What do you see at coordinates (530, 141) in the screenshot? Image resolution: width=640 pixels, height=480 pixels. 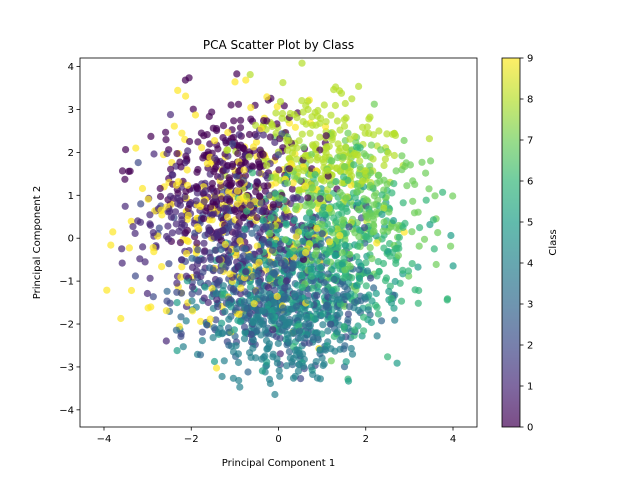 I see `colorbar-tick-label: 7` at bounding box center [530, 141].